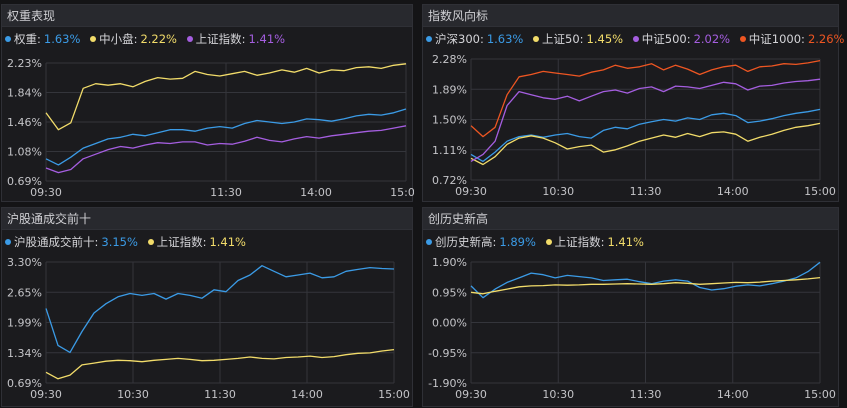  I want to click on y-tick-label: 1.34%, so click(24, 353).